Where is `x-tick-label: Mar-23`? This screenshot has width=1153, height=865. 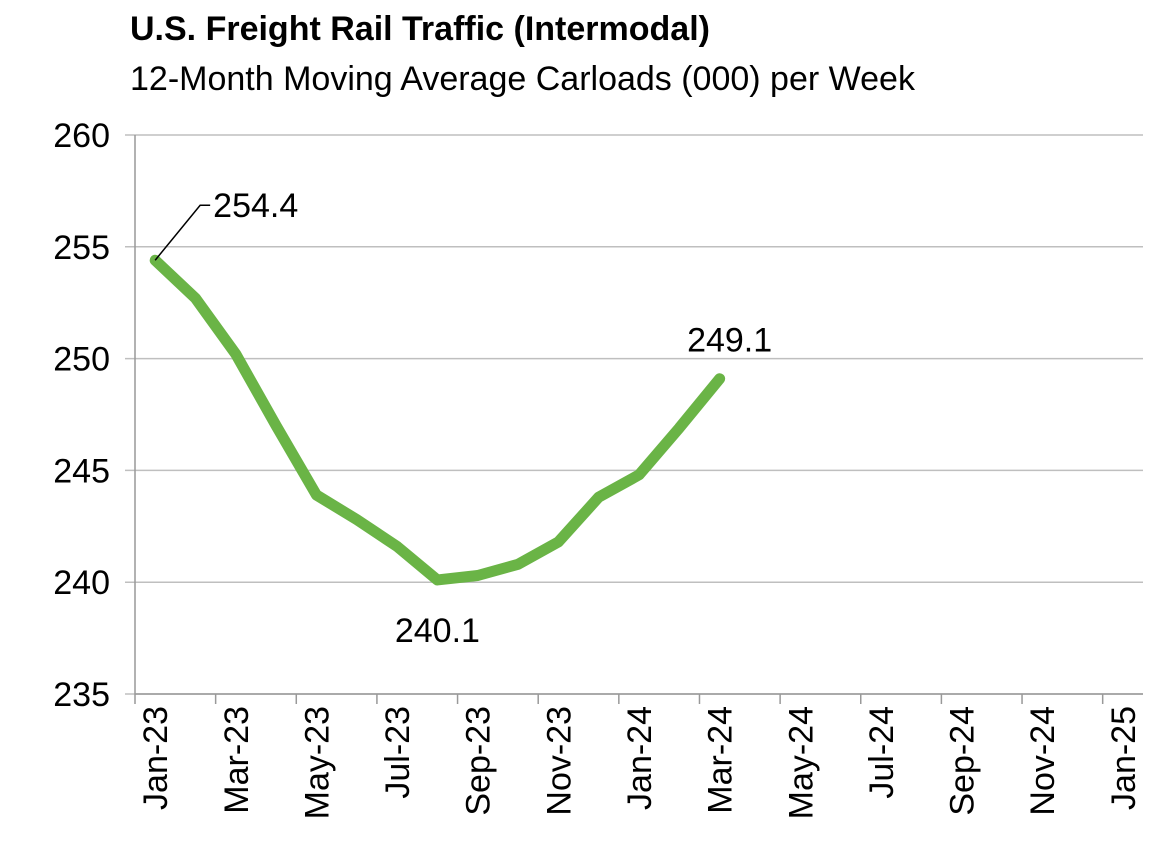
x-tick-label: Mar-23 is located at coordinates (237, 760).